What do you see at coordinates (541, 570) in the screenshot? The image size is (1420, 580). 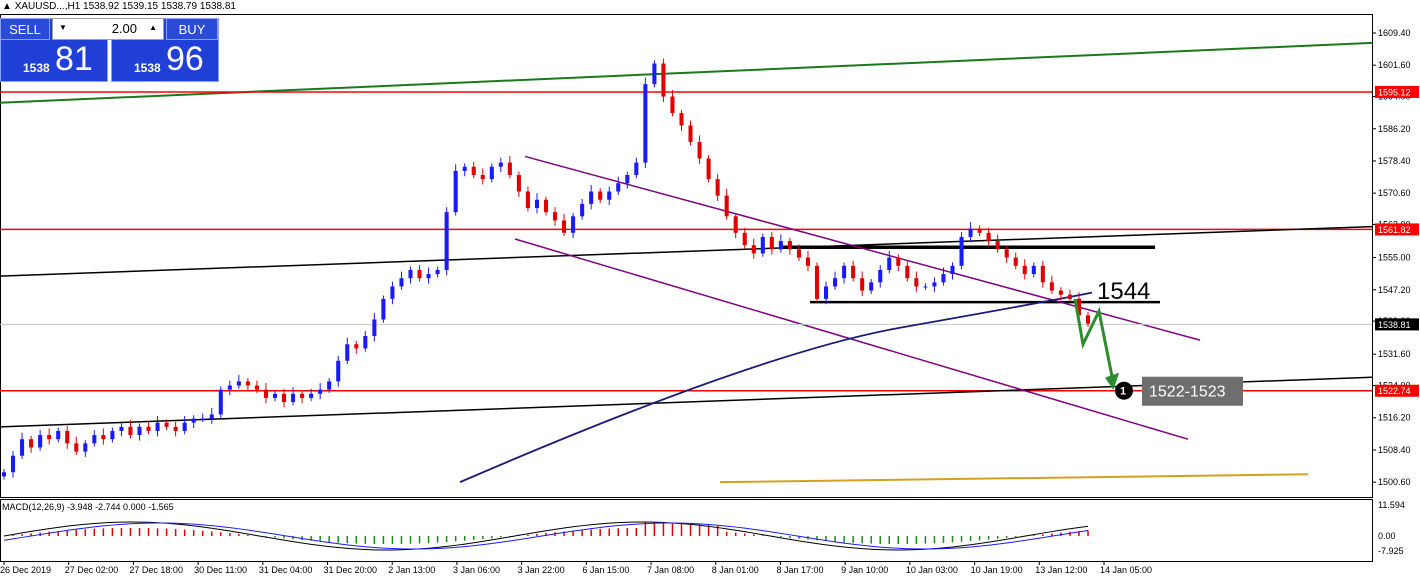 I see `x-tick-label: 3 Jan 22:00` at bounding box center [541, 570].